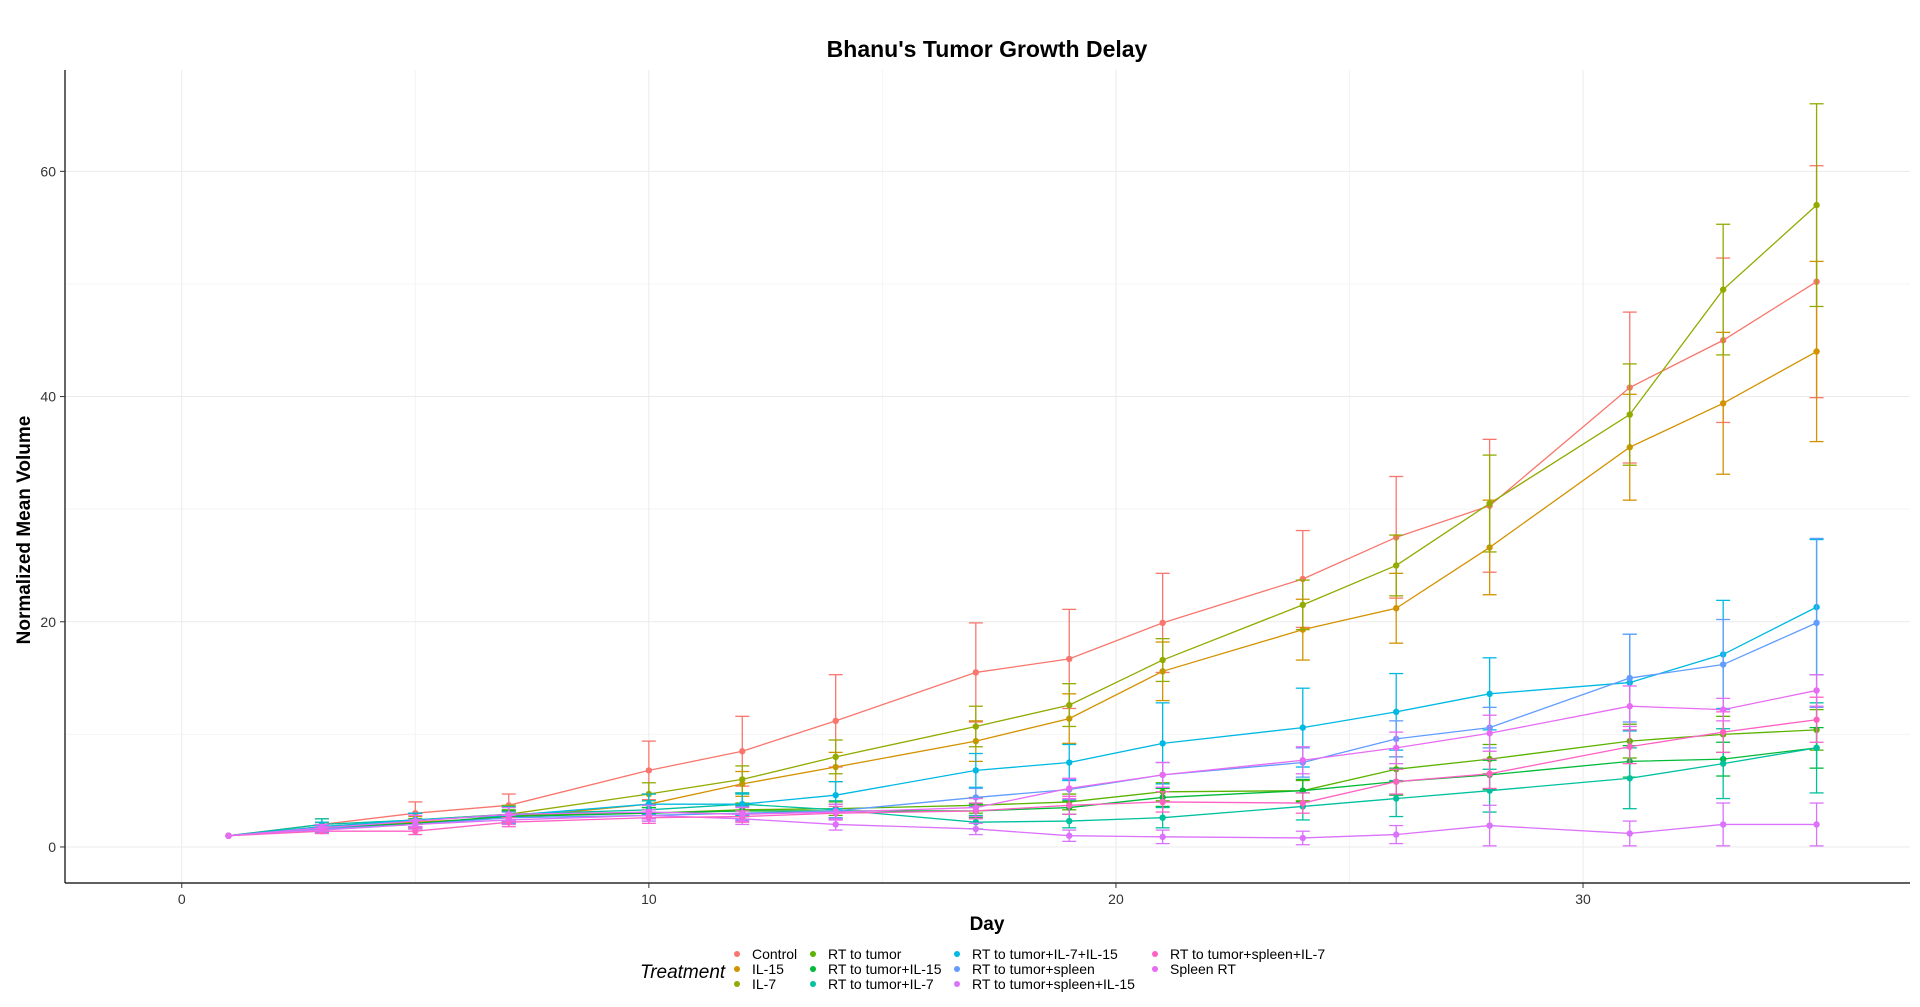 This screenshot has width=1920, height=1007. I want to click on legend-item-rt-to-tumor-spleen: RT to tumor+spleen, so click(1024, 969).